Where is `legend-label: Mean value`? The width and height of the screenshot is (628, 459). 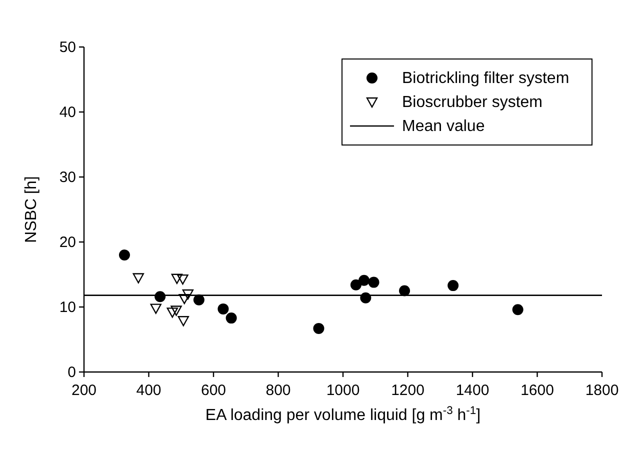
legend-label: Mean value is located at coordinates (443, 126).